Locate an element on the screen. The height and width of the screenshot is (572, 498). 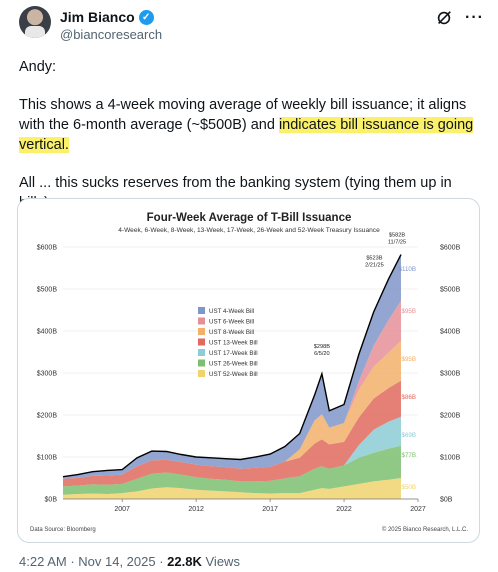
avatar is located at coordinates (35, 22).